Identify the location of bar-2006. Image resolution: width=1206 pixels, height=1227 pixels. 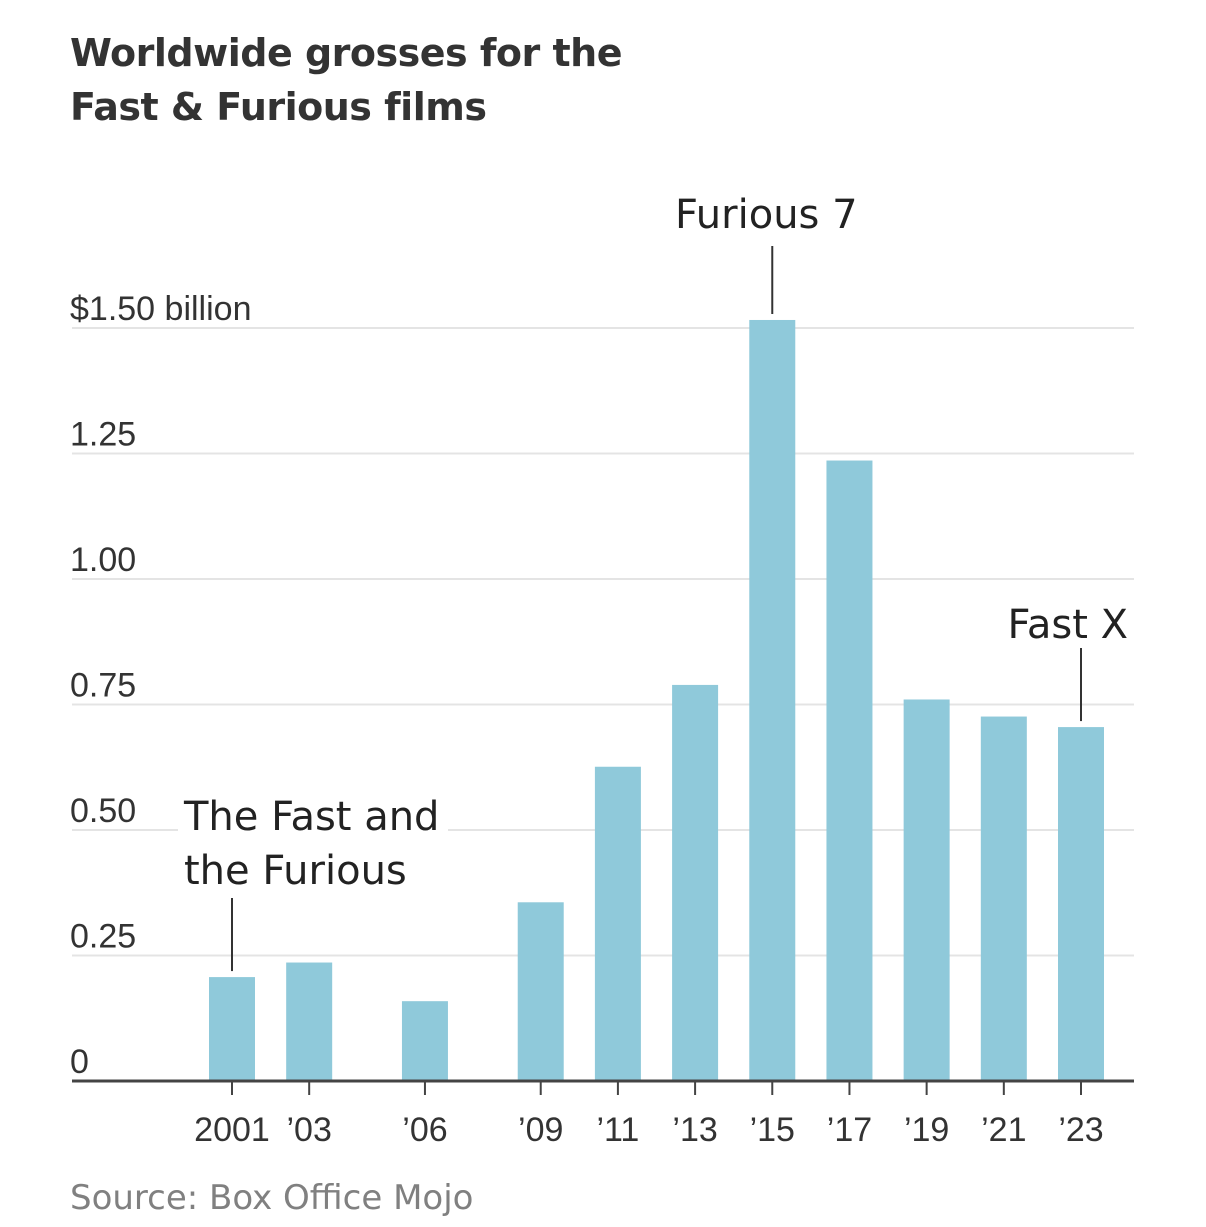
(424, 1041).